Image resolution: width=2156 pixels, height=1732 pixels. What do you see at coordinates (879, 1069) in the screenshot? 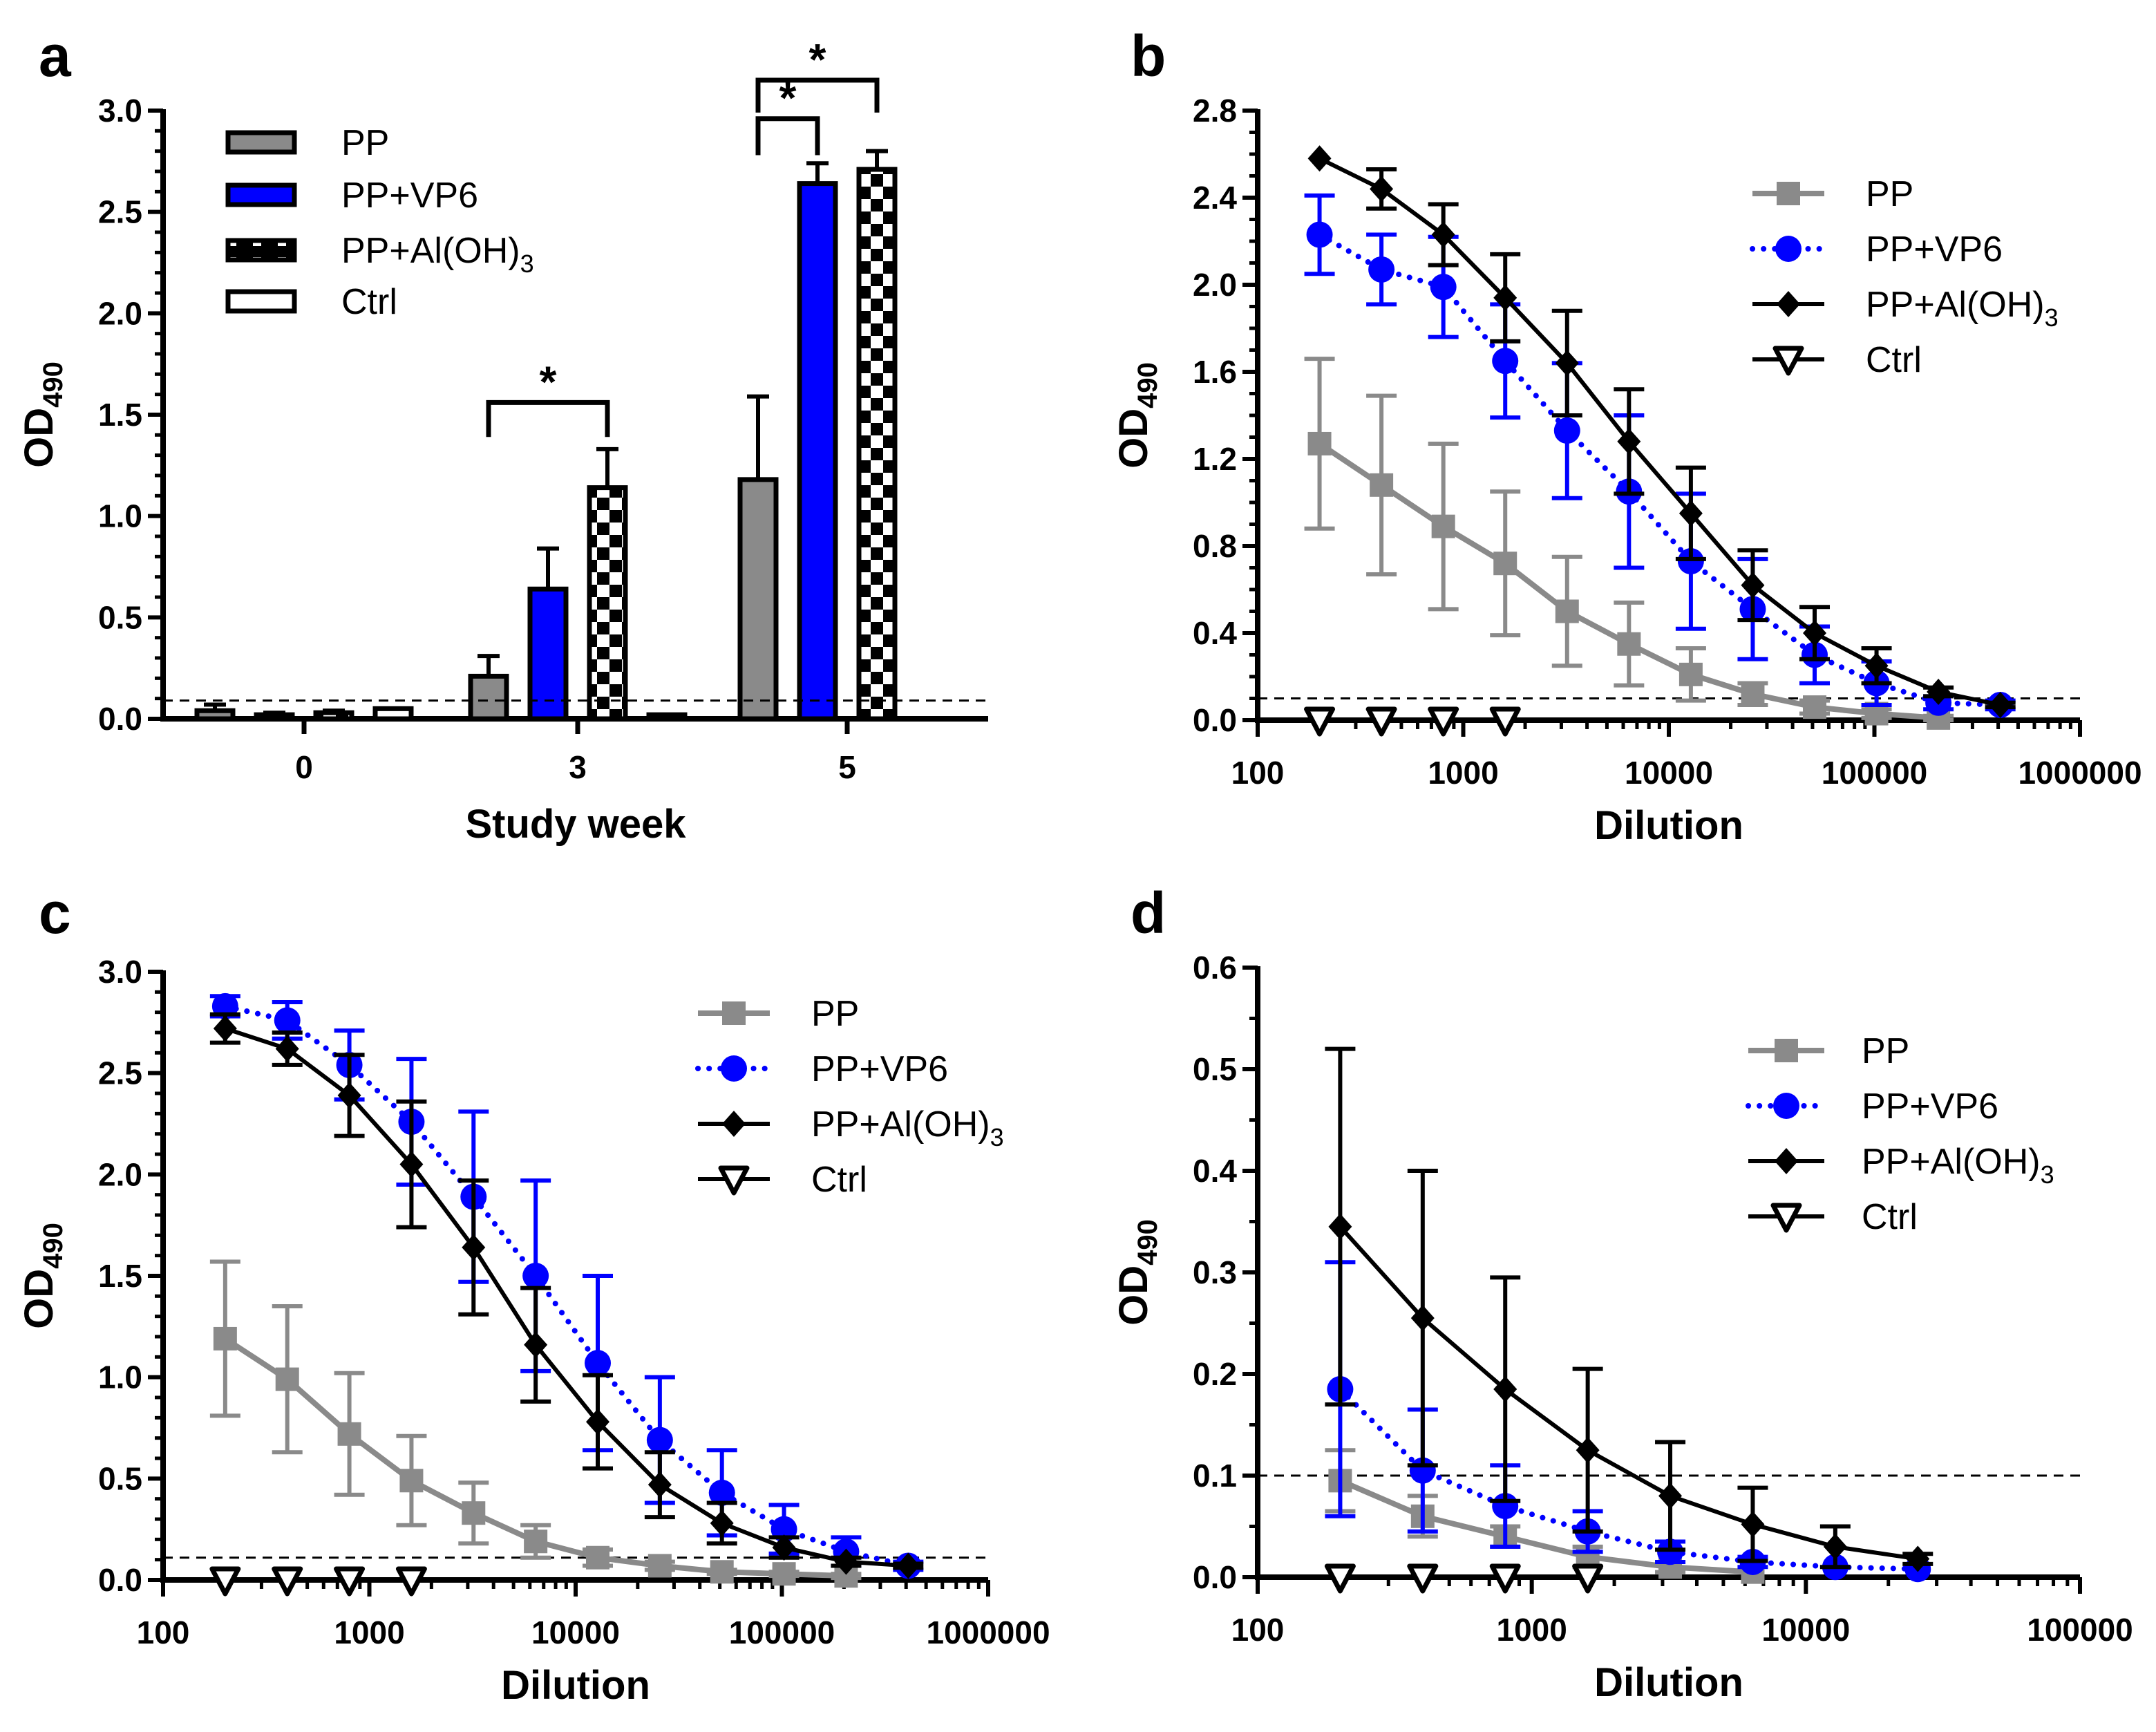
I see `legend-label: PP+VP6` at bounding box center [879, 1069].